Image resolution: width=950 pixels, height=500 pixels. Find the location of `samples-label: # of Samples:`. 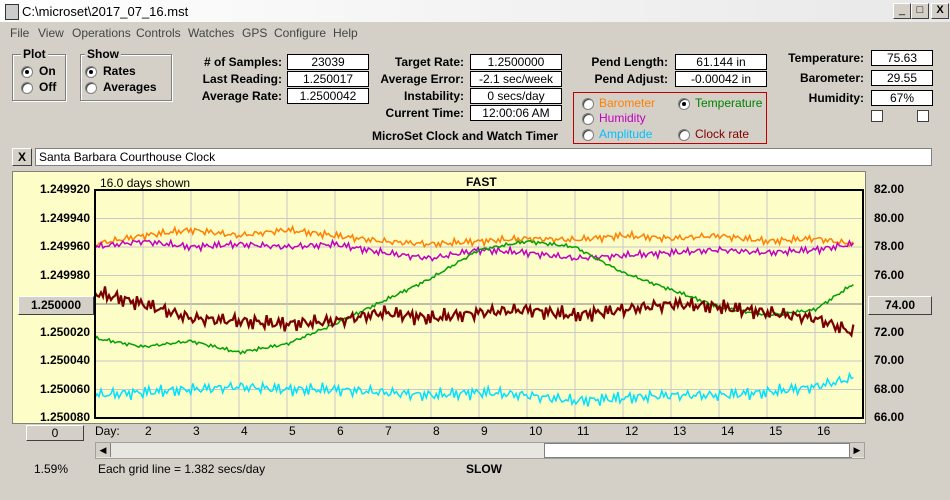

samples-label: # of Samples: is located at coordinates (242, 62).